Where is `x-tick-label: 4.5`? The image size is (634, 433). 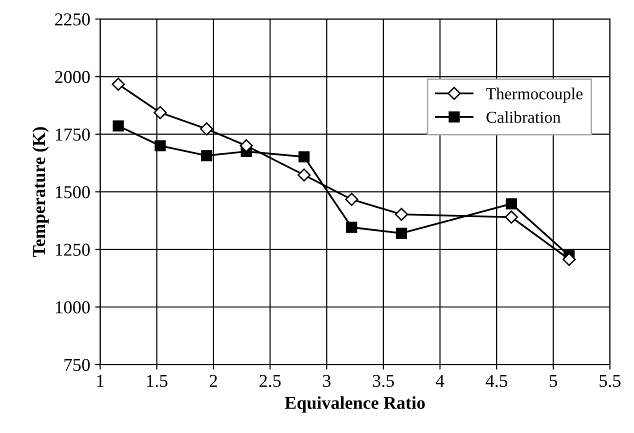 x-tick-label: 4.5 is located at coordinates (497, 381).